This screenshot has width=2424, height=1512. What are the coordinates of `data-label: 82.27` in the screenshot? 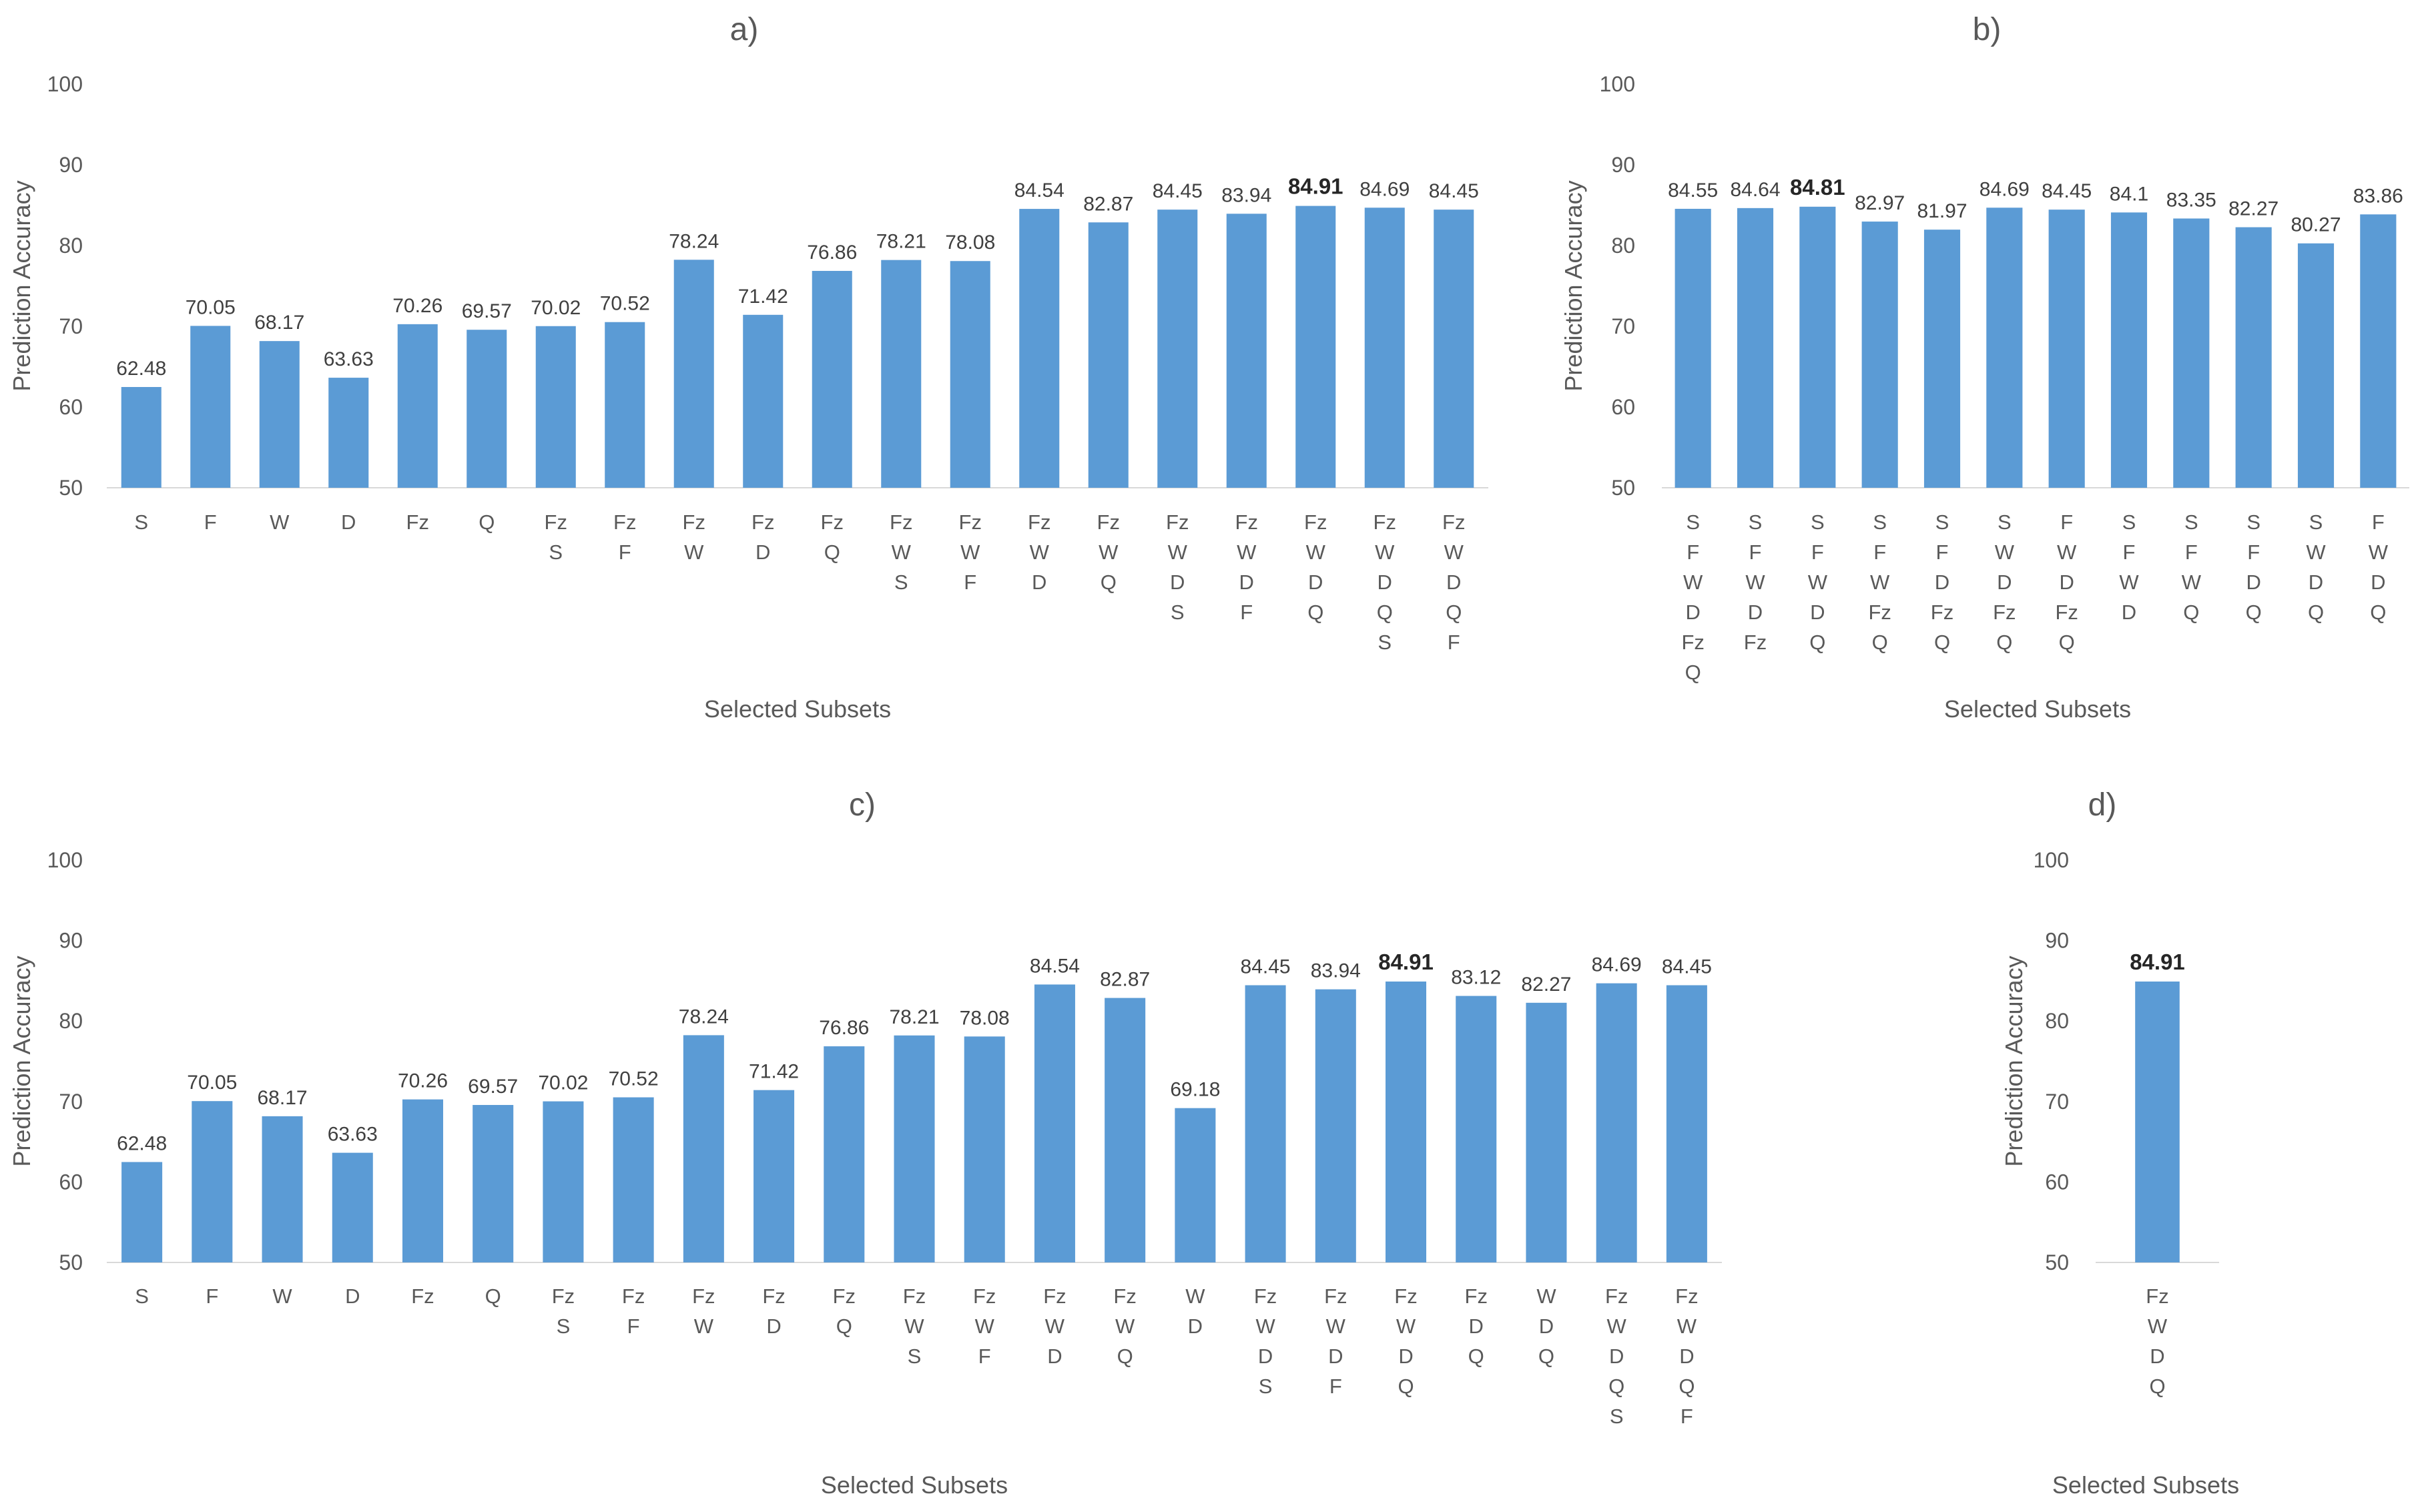 It's located at (2253, 209).